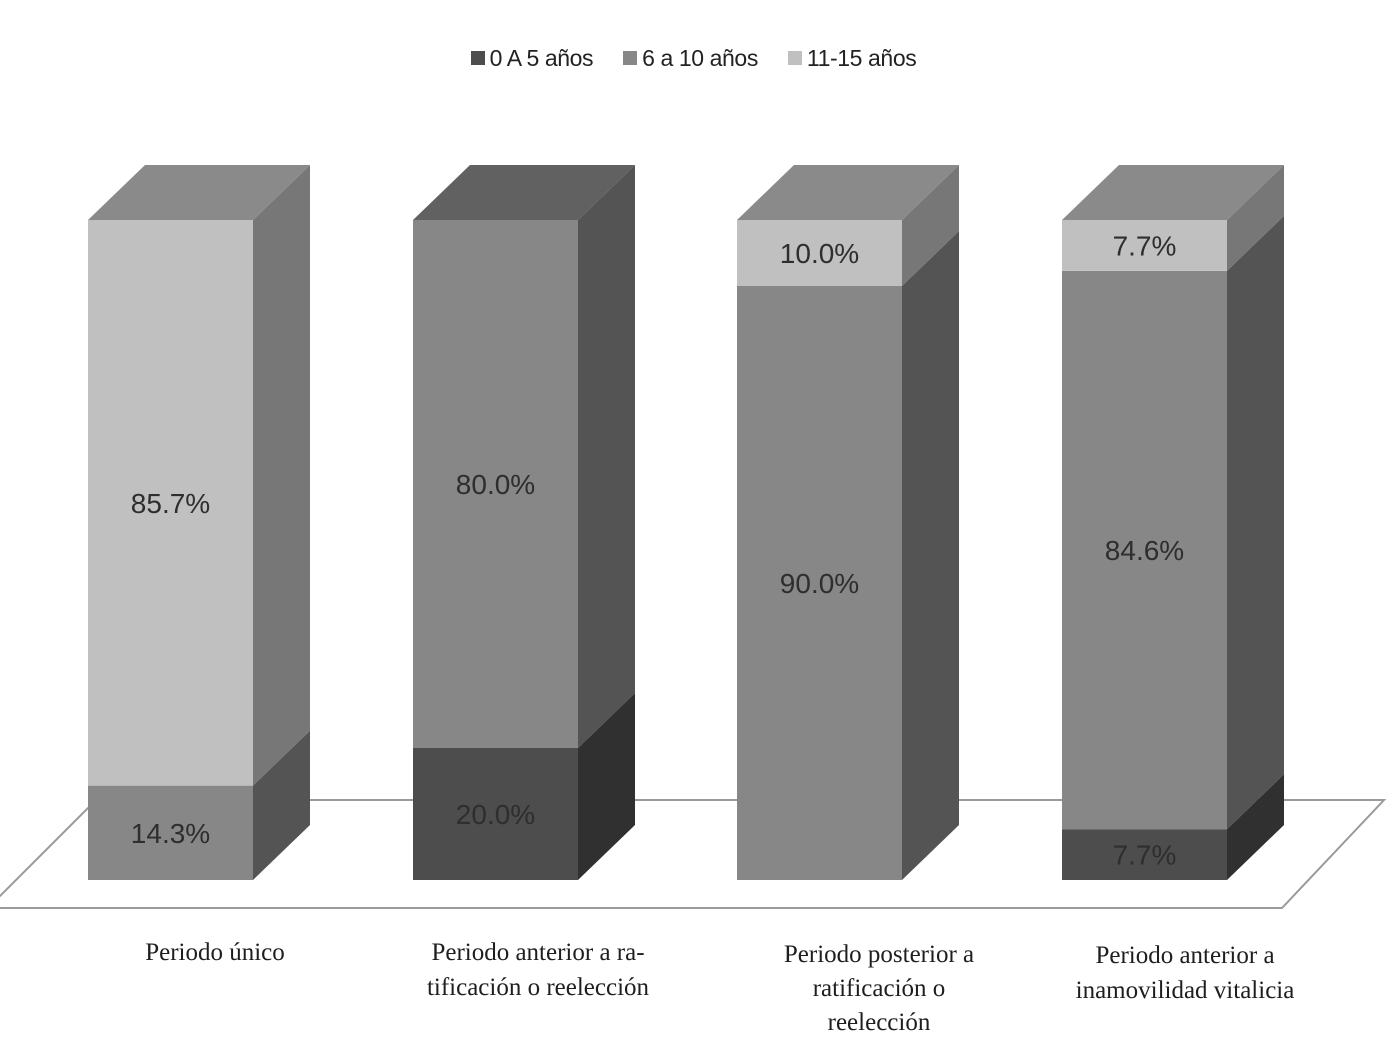 The image size is (1387, 1043). I want to click on bar-4-segment-1-front, so click(1144, 854).